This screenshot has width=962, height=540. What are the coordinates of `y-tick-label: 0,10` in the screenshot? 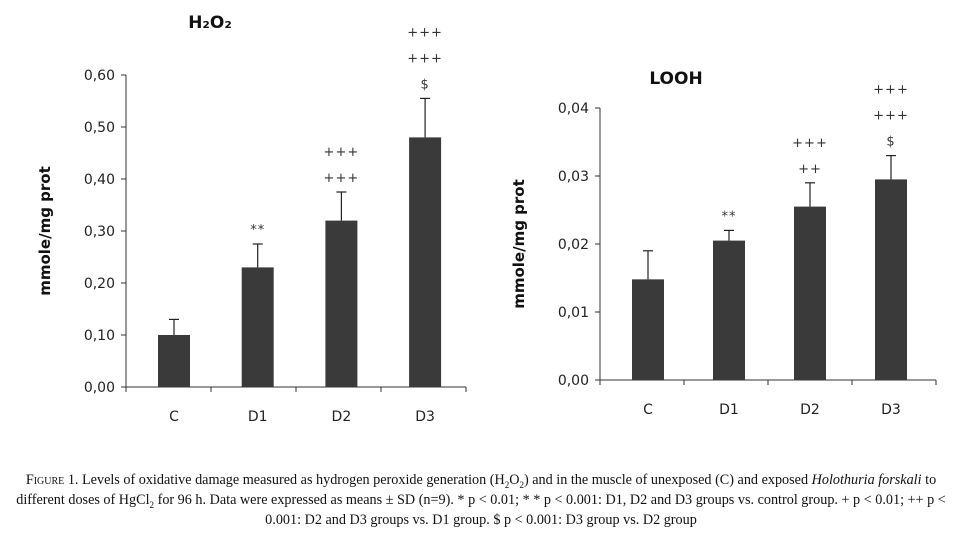 It's located at (99, 336).